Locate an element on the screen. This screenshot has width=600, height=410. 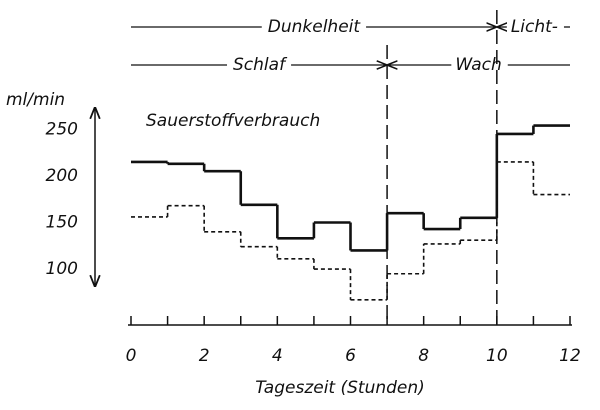
phase-label: Wach is located at coordinates (478, 65).